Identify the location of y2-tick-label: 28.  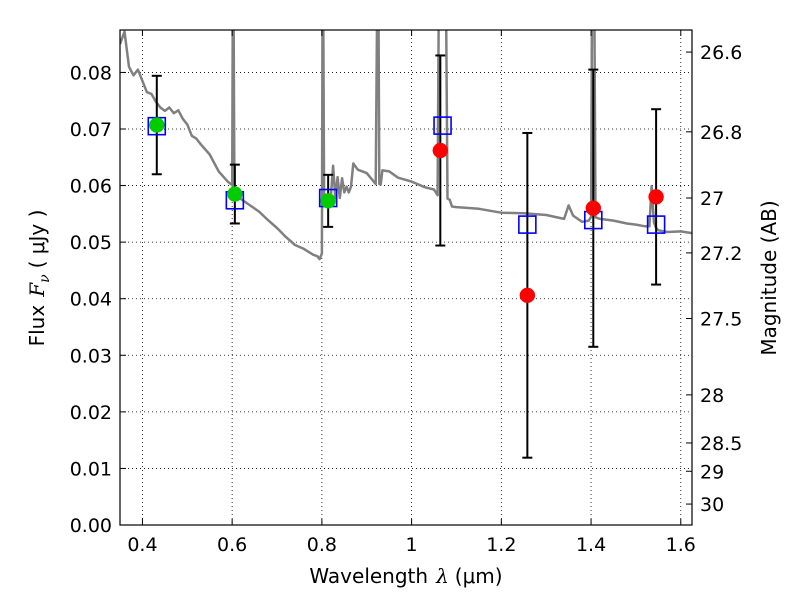
(712, 396).